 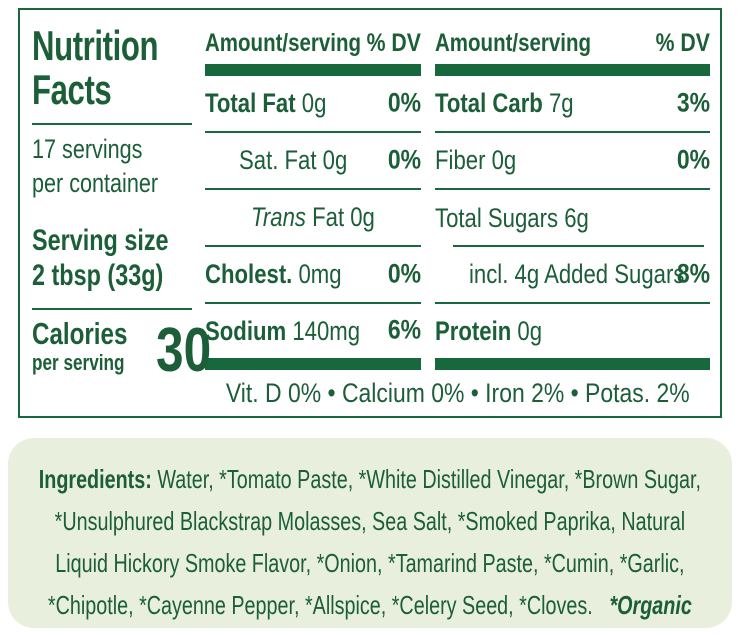 What do you see at coordinates (650, 605) in the screenshot?
I see `organic-note: *Organic` at bounding box center [650, 605].